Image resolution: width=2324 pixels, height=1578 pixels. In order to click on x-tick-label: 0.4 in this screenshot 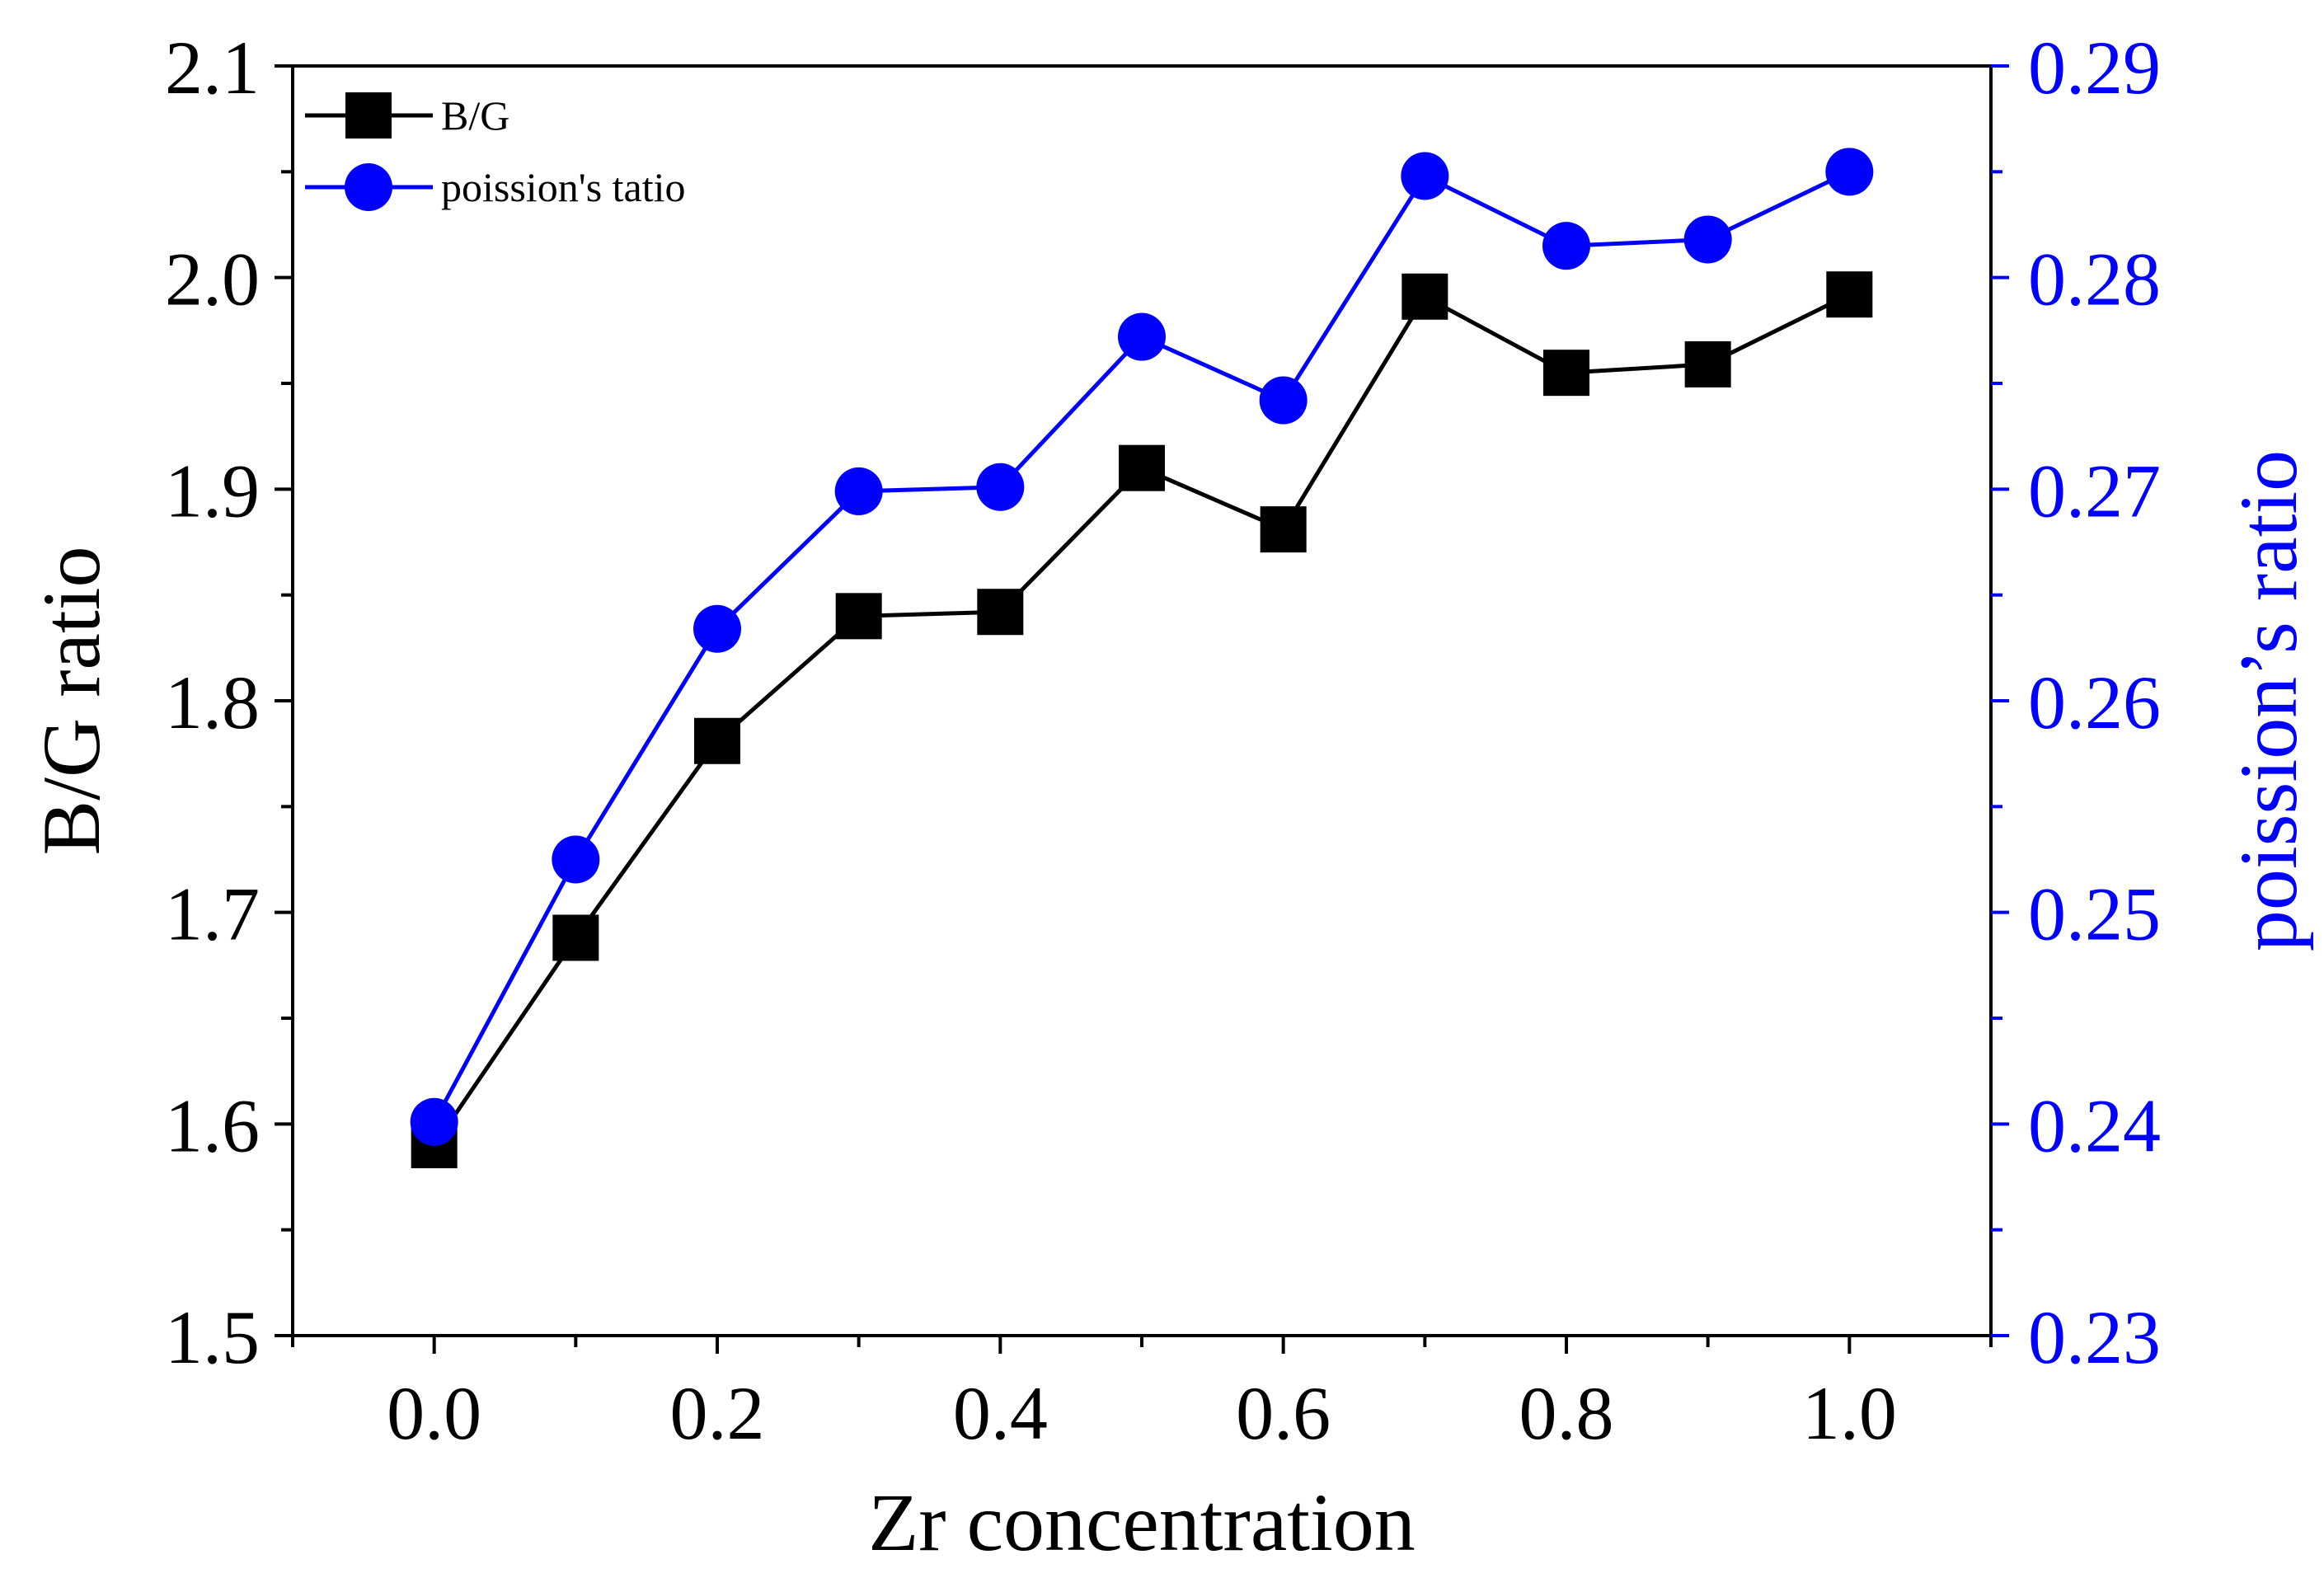, I will do `click(1000, 1413)`.